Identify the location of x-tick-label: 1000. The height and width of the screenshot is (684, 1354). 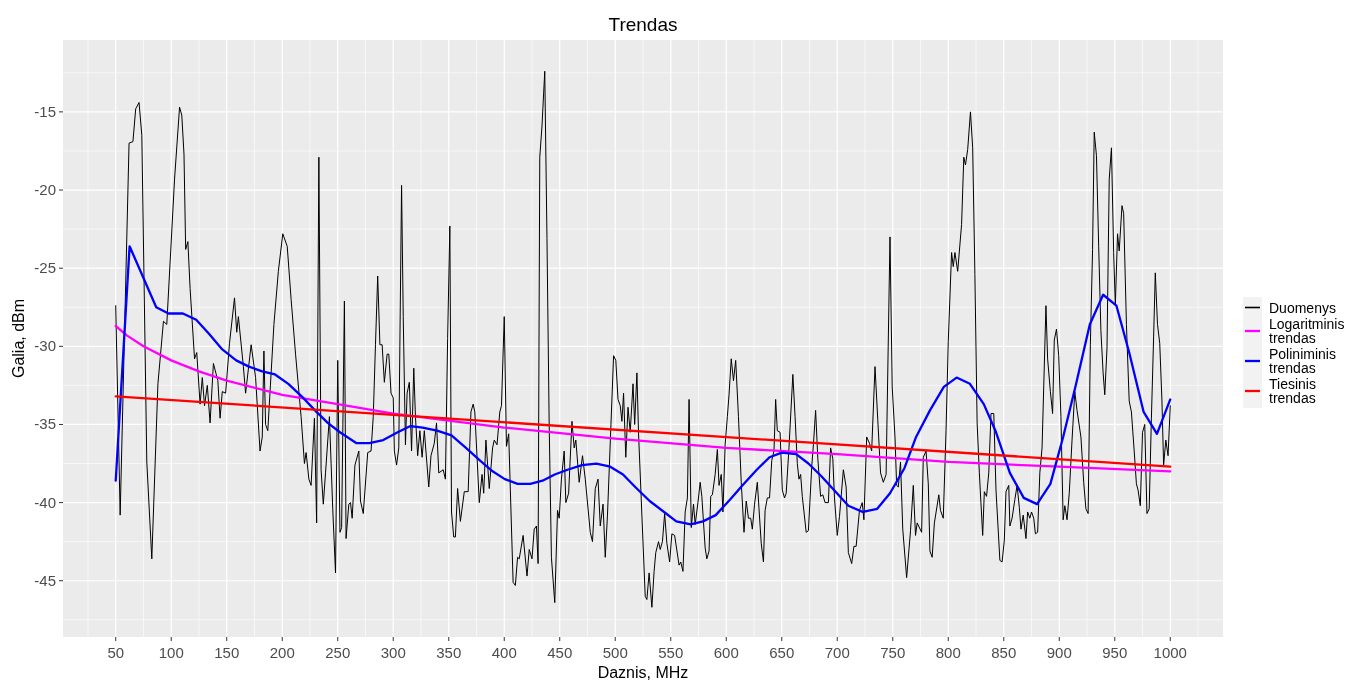
(1170, 652).